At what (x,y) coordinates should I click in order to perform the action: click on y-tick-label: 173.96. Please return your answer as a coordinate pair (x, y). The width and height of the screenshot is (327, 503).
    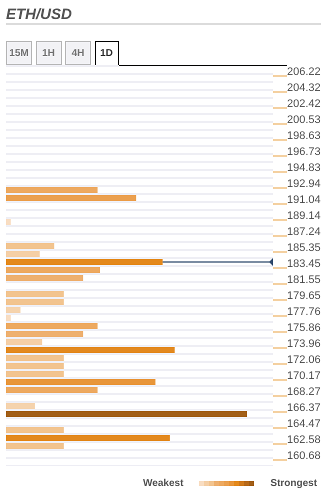
    Looking at the image, I should click on (304, 344).